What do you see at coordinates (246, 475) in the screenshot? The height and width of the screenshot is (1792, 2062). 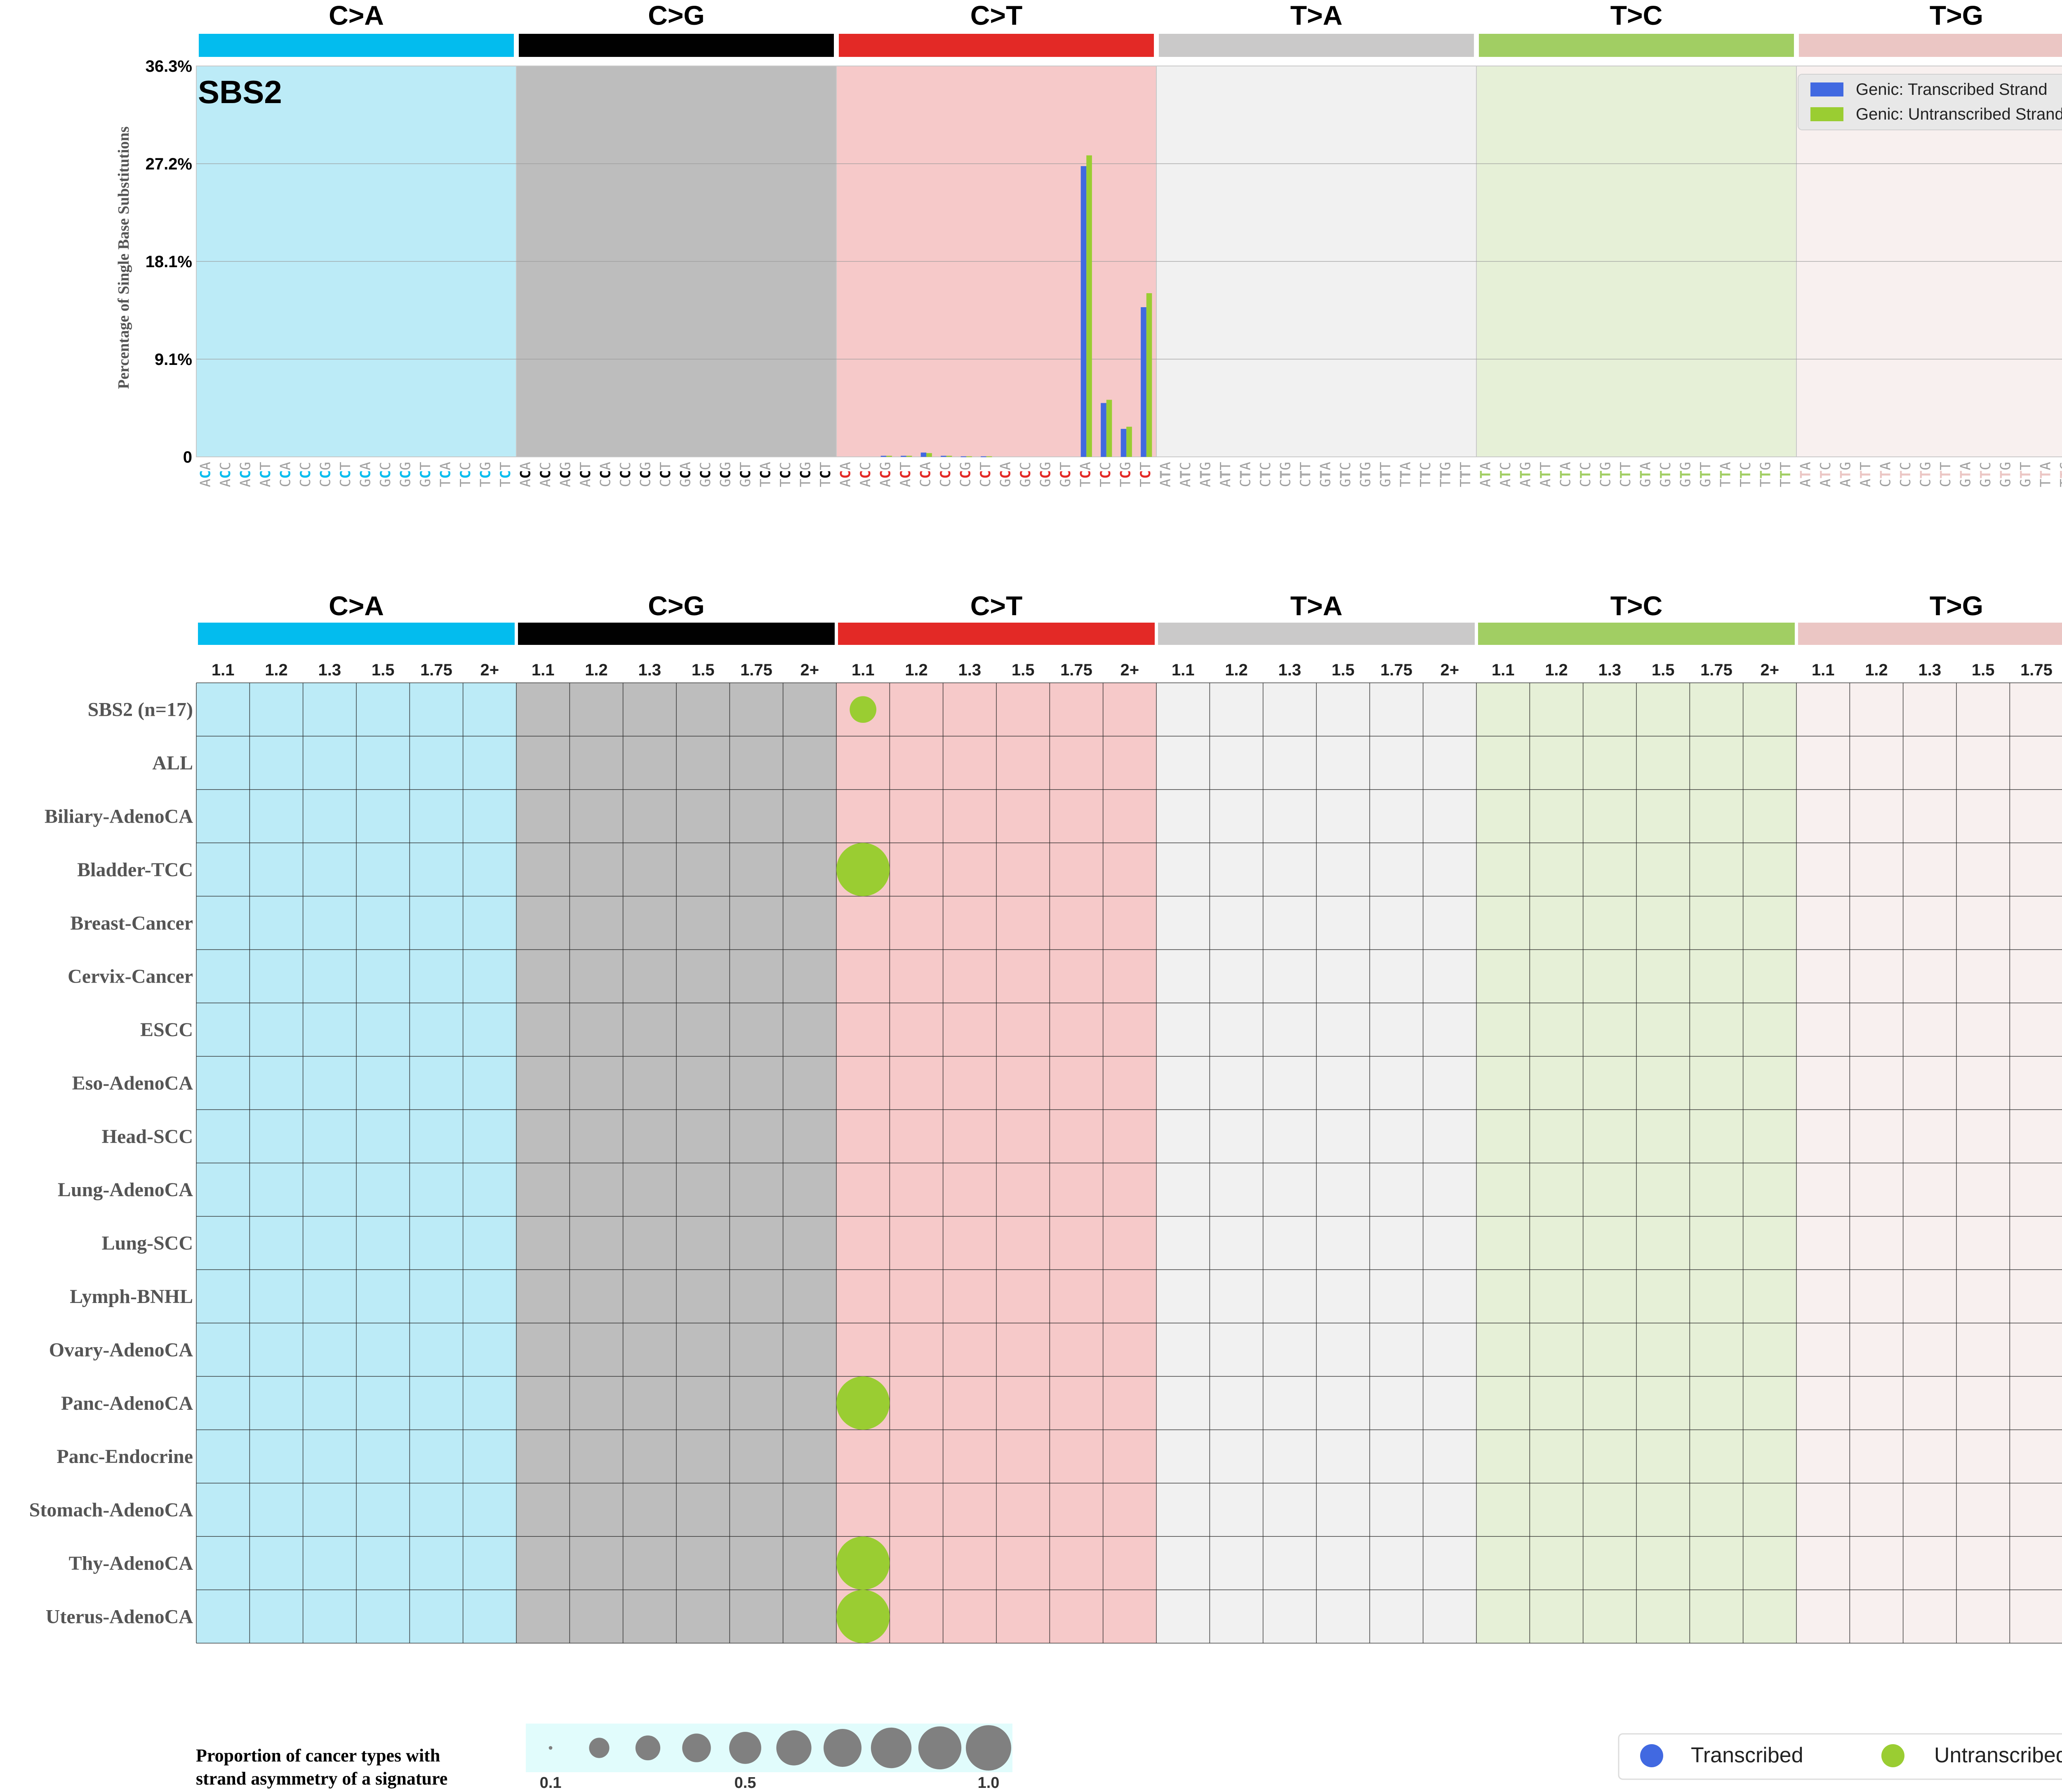 I see `x-context-label-3: ACG` at bounding box center [246, 475].